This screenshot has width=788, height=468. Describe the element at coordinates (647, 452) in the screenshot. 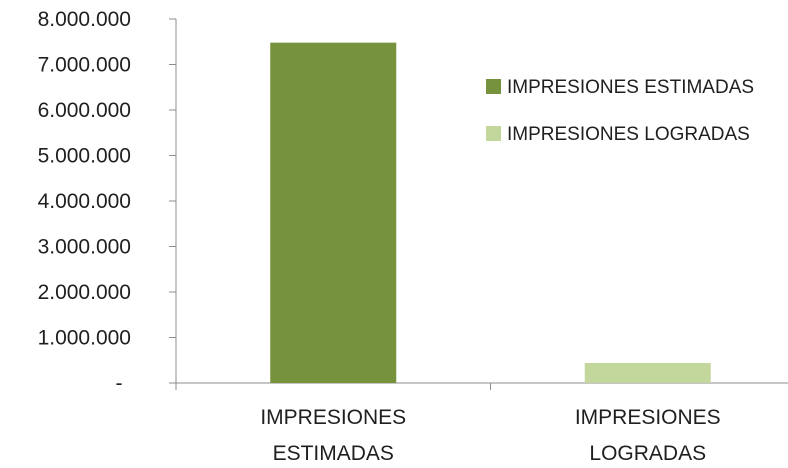

I see `x-tick-label: LOGRADAS` at that location.